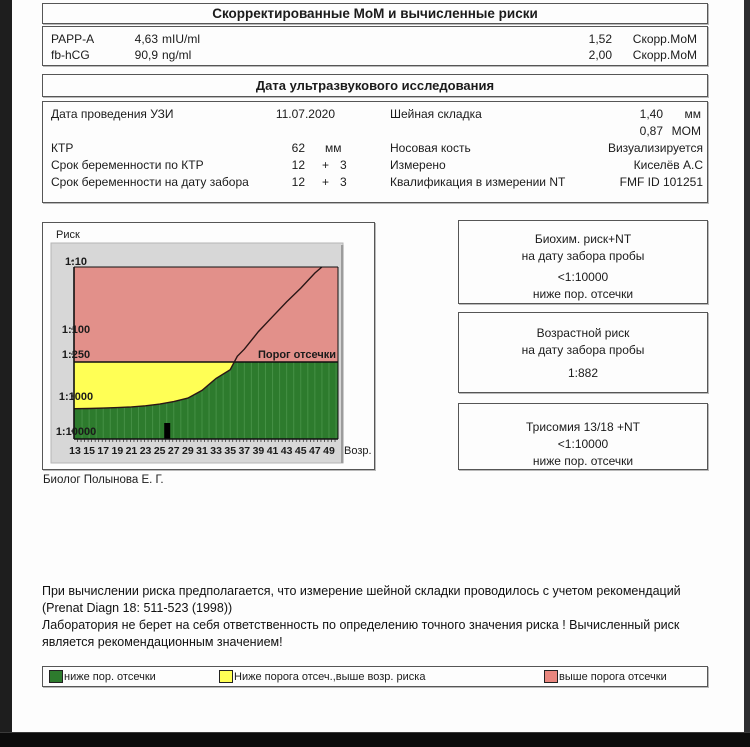 The width and height of the screenshot is (750, 747). Describe the element at coordinates (89, 451) in the screenshot. I see `svg-text: 15` at that location.